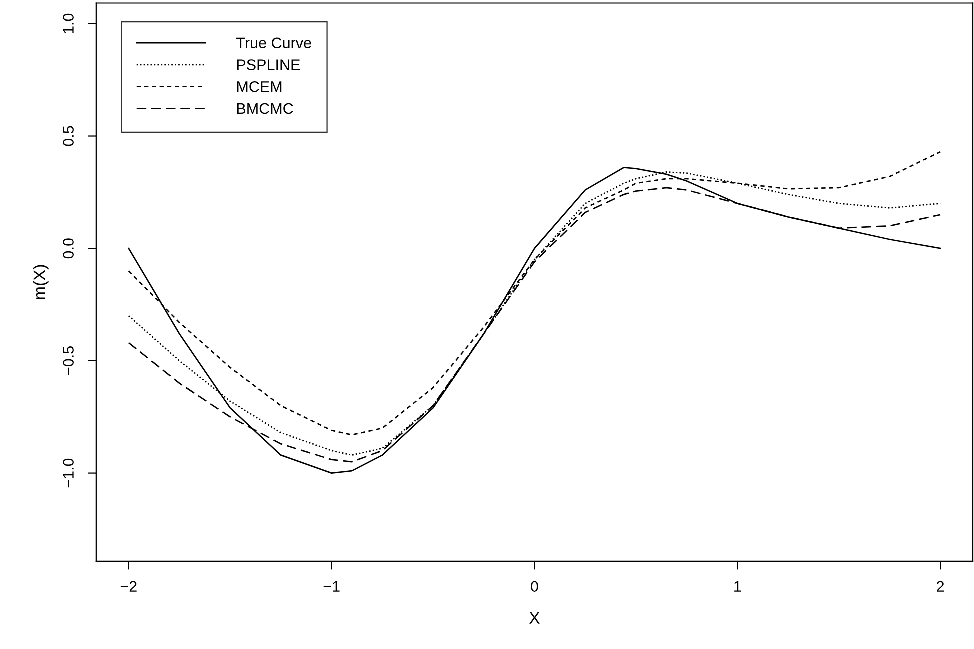  Describe the element at coordinates (274, 43) in the screenshot. I see `legend-label: True Curve` at that location.